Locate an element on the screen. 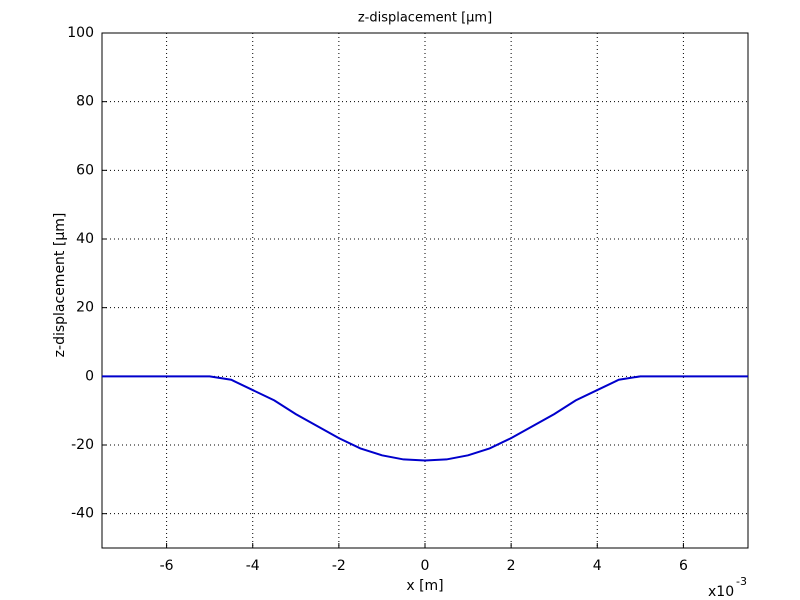  y-tick-label: 60 is located at coordinates (85, 170).